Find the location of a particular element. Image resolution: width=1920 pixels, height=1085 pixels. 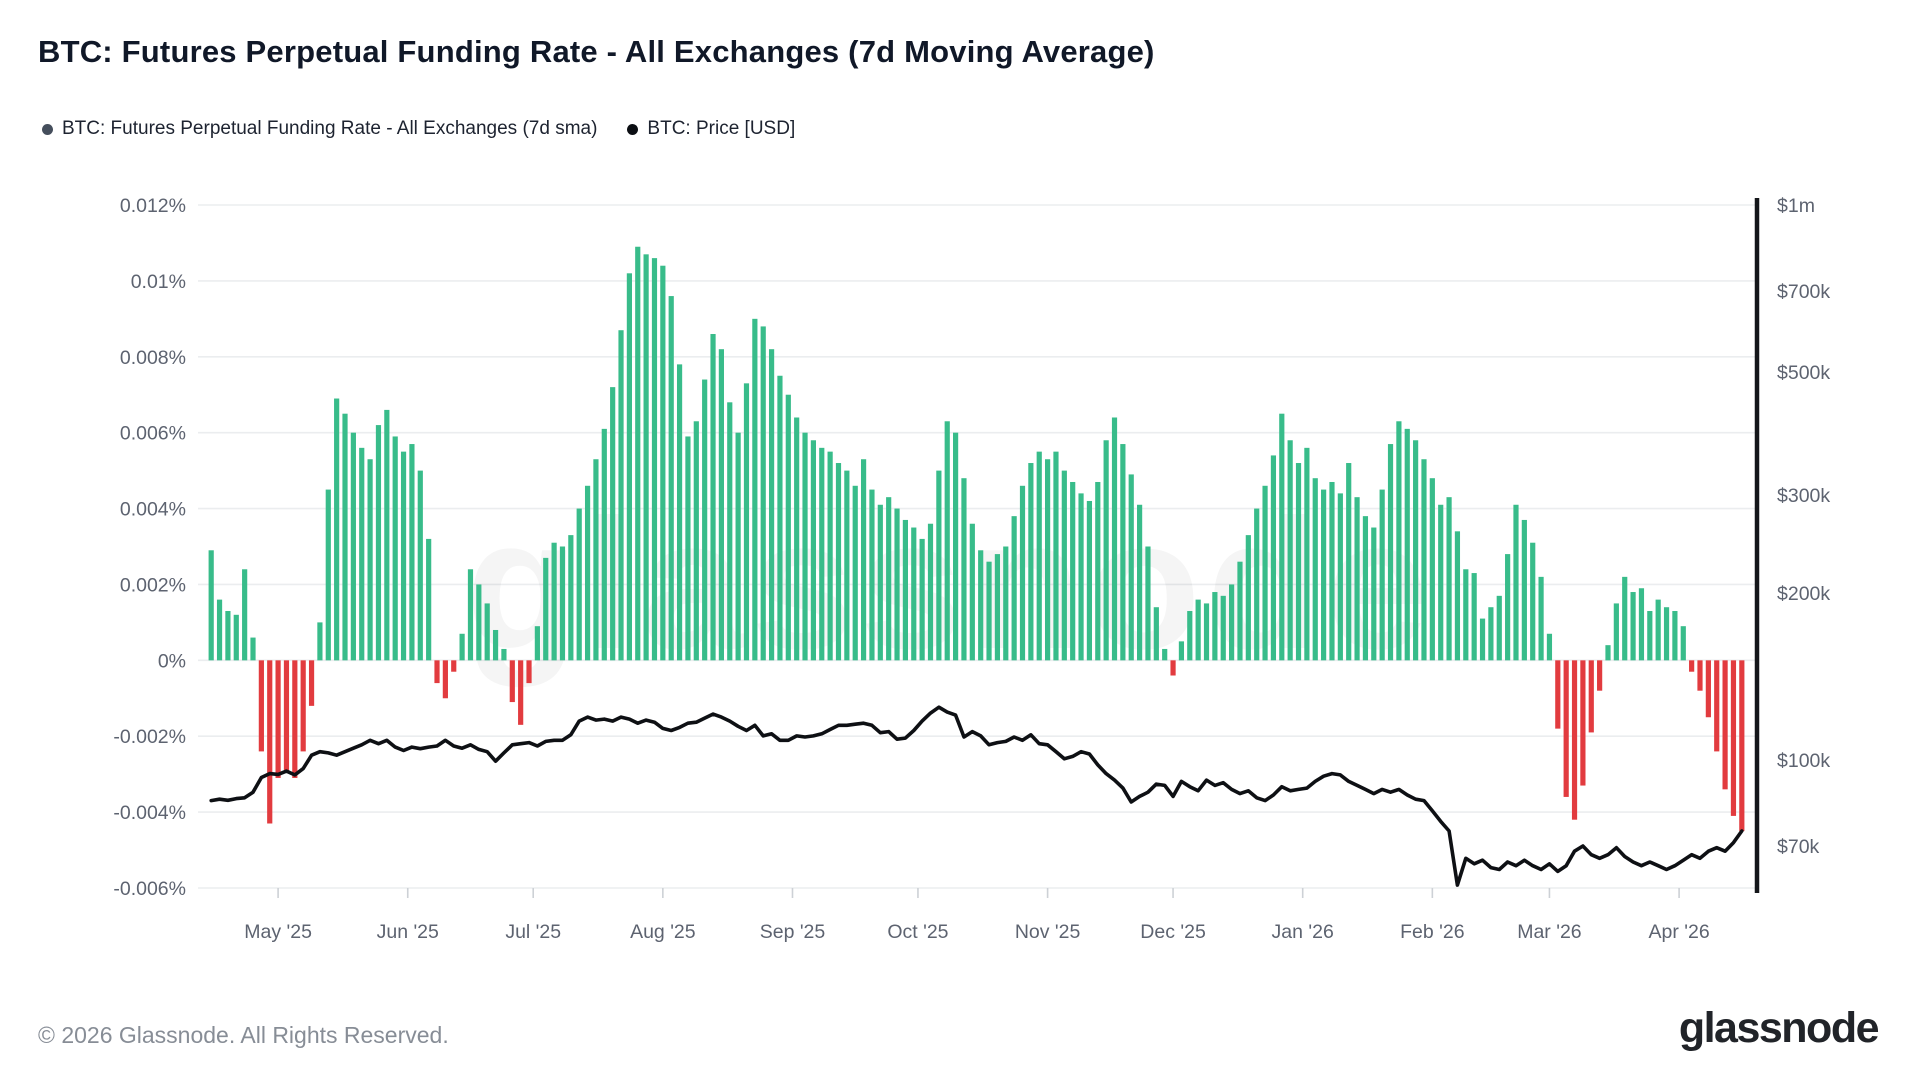

right-axis-tick-label: $100k is located at coordinates (1803, 761).